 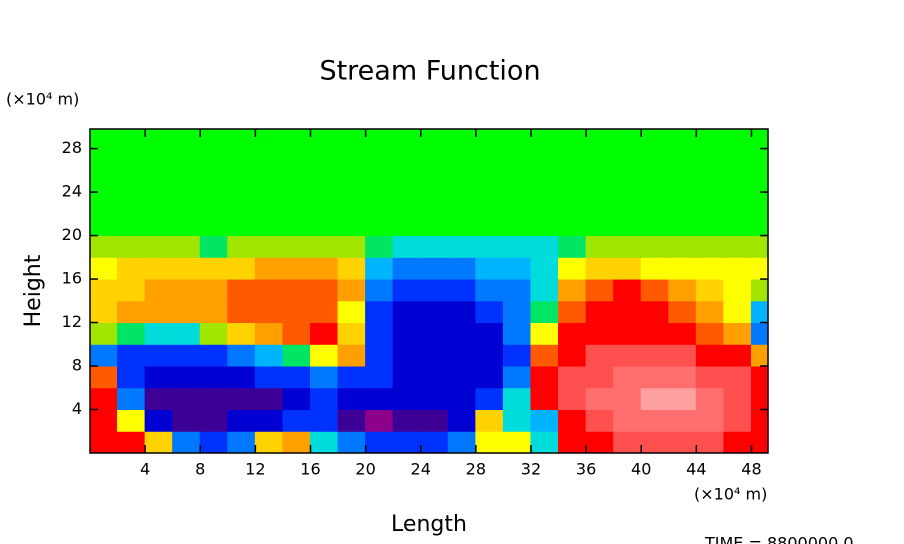 What do you see at coordinates (751, 469) in the screenshot?
I see `x-tick-label: 48` at bounding box center [751, 469].